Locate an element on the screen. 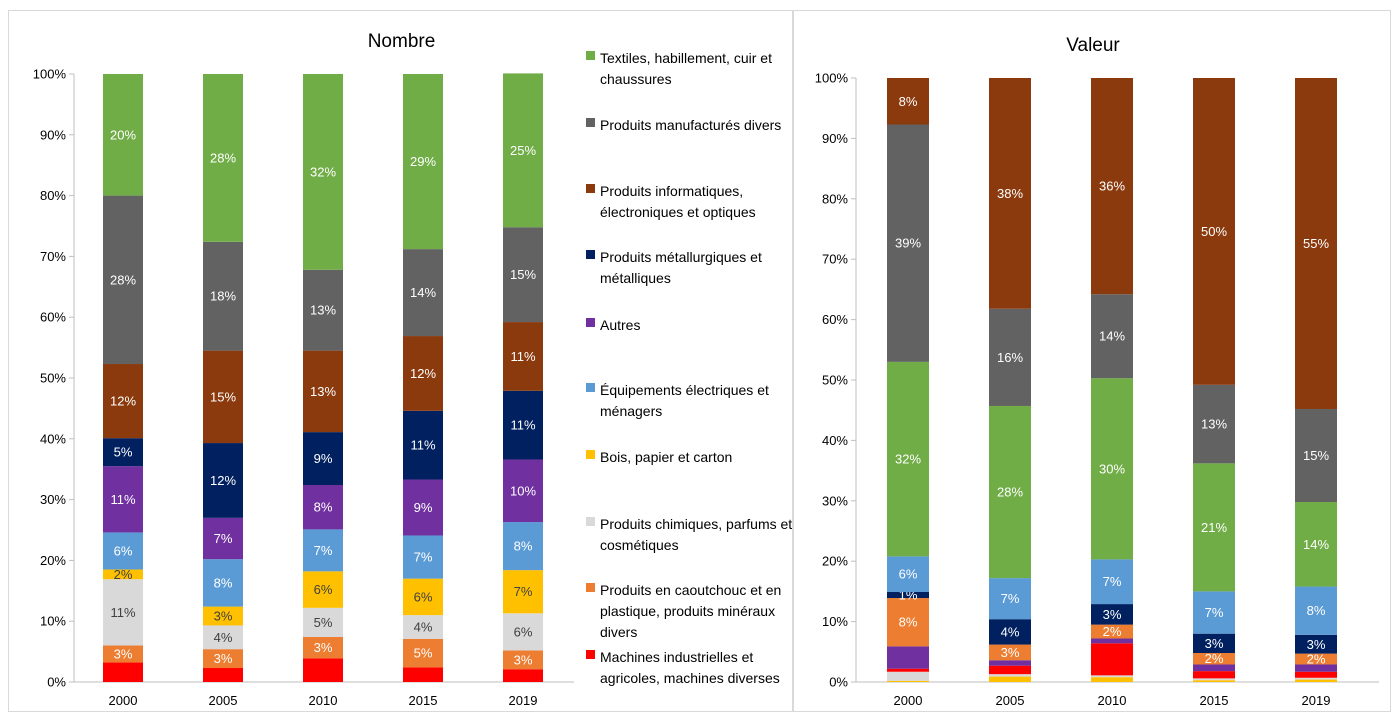 The height and width of the screenshot is (713, 1394). y-tick-label: 80% is located at coordinates (835, 198).